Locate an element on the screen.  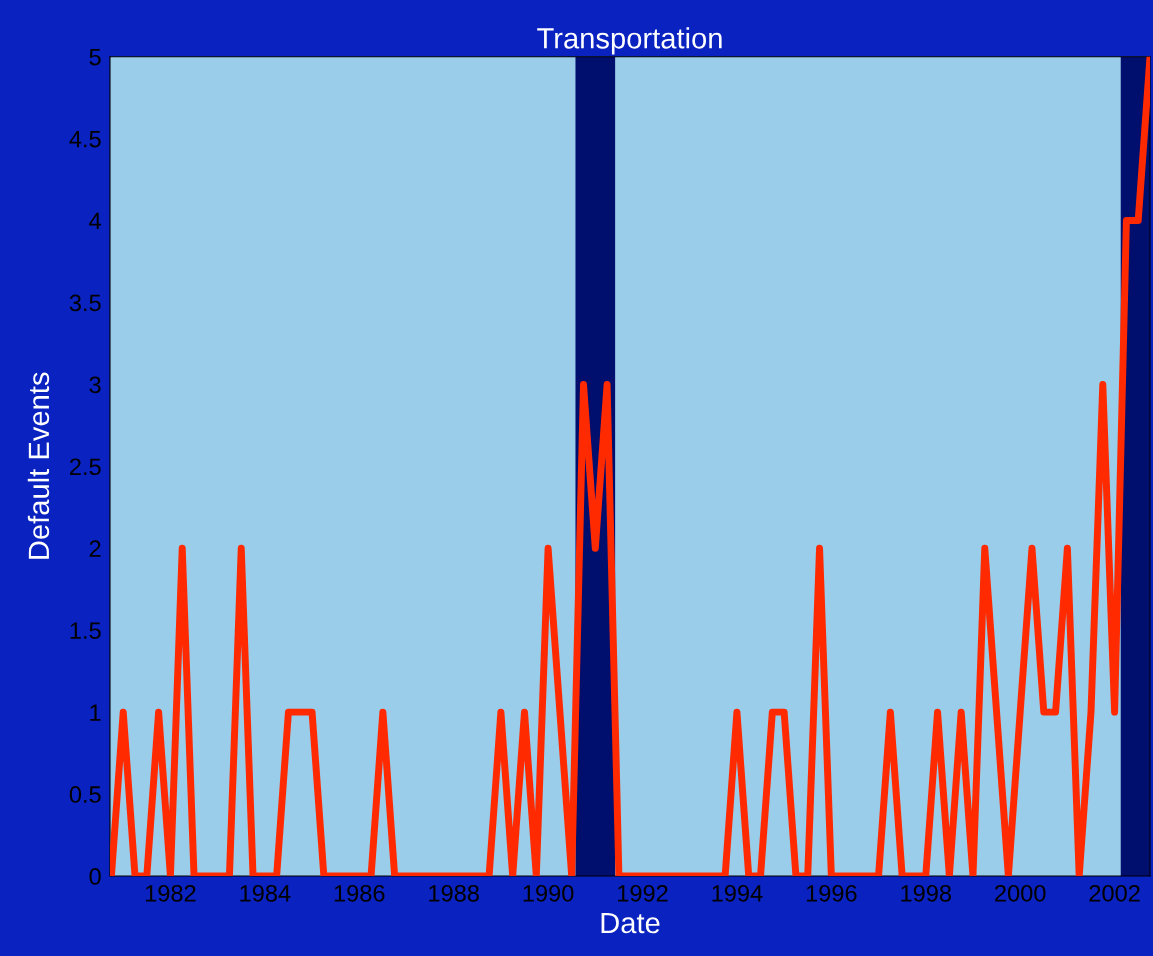
x-tick-label: 1994 is located at coordinates (737, 893).